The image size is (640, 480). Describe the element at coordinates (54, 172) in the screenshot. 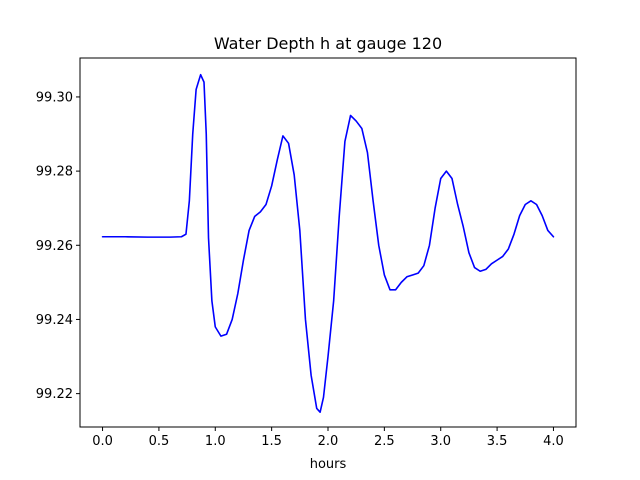

I see `y-tick-label: 99.28` at that location.